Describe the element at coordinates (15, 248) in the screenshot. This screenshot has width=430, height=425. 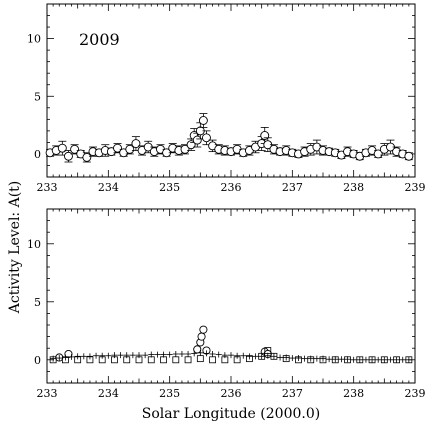
I see `y-axis-label: Activity Level: A(t)` at that location.